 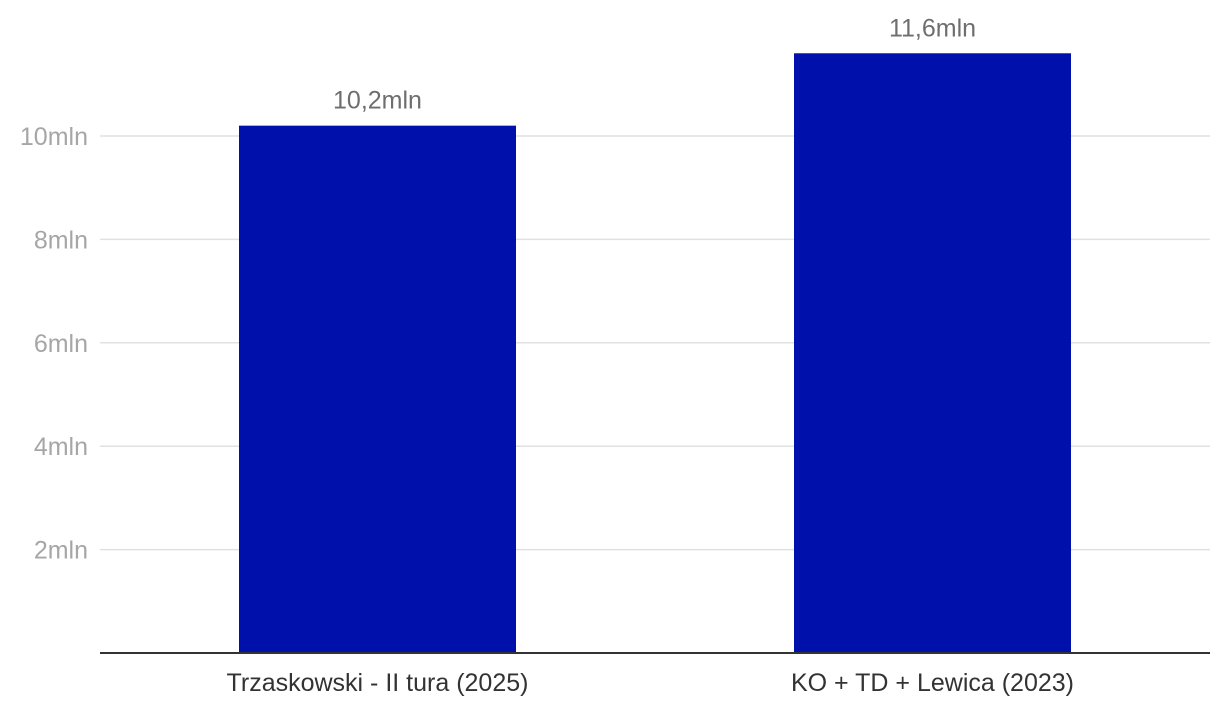 What do you see at coordinates (932, 683) in the screenshot?
I see `x-tick-label: KO + TD + Lewica (2023)` at bounding box center [932, 683].